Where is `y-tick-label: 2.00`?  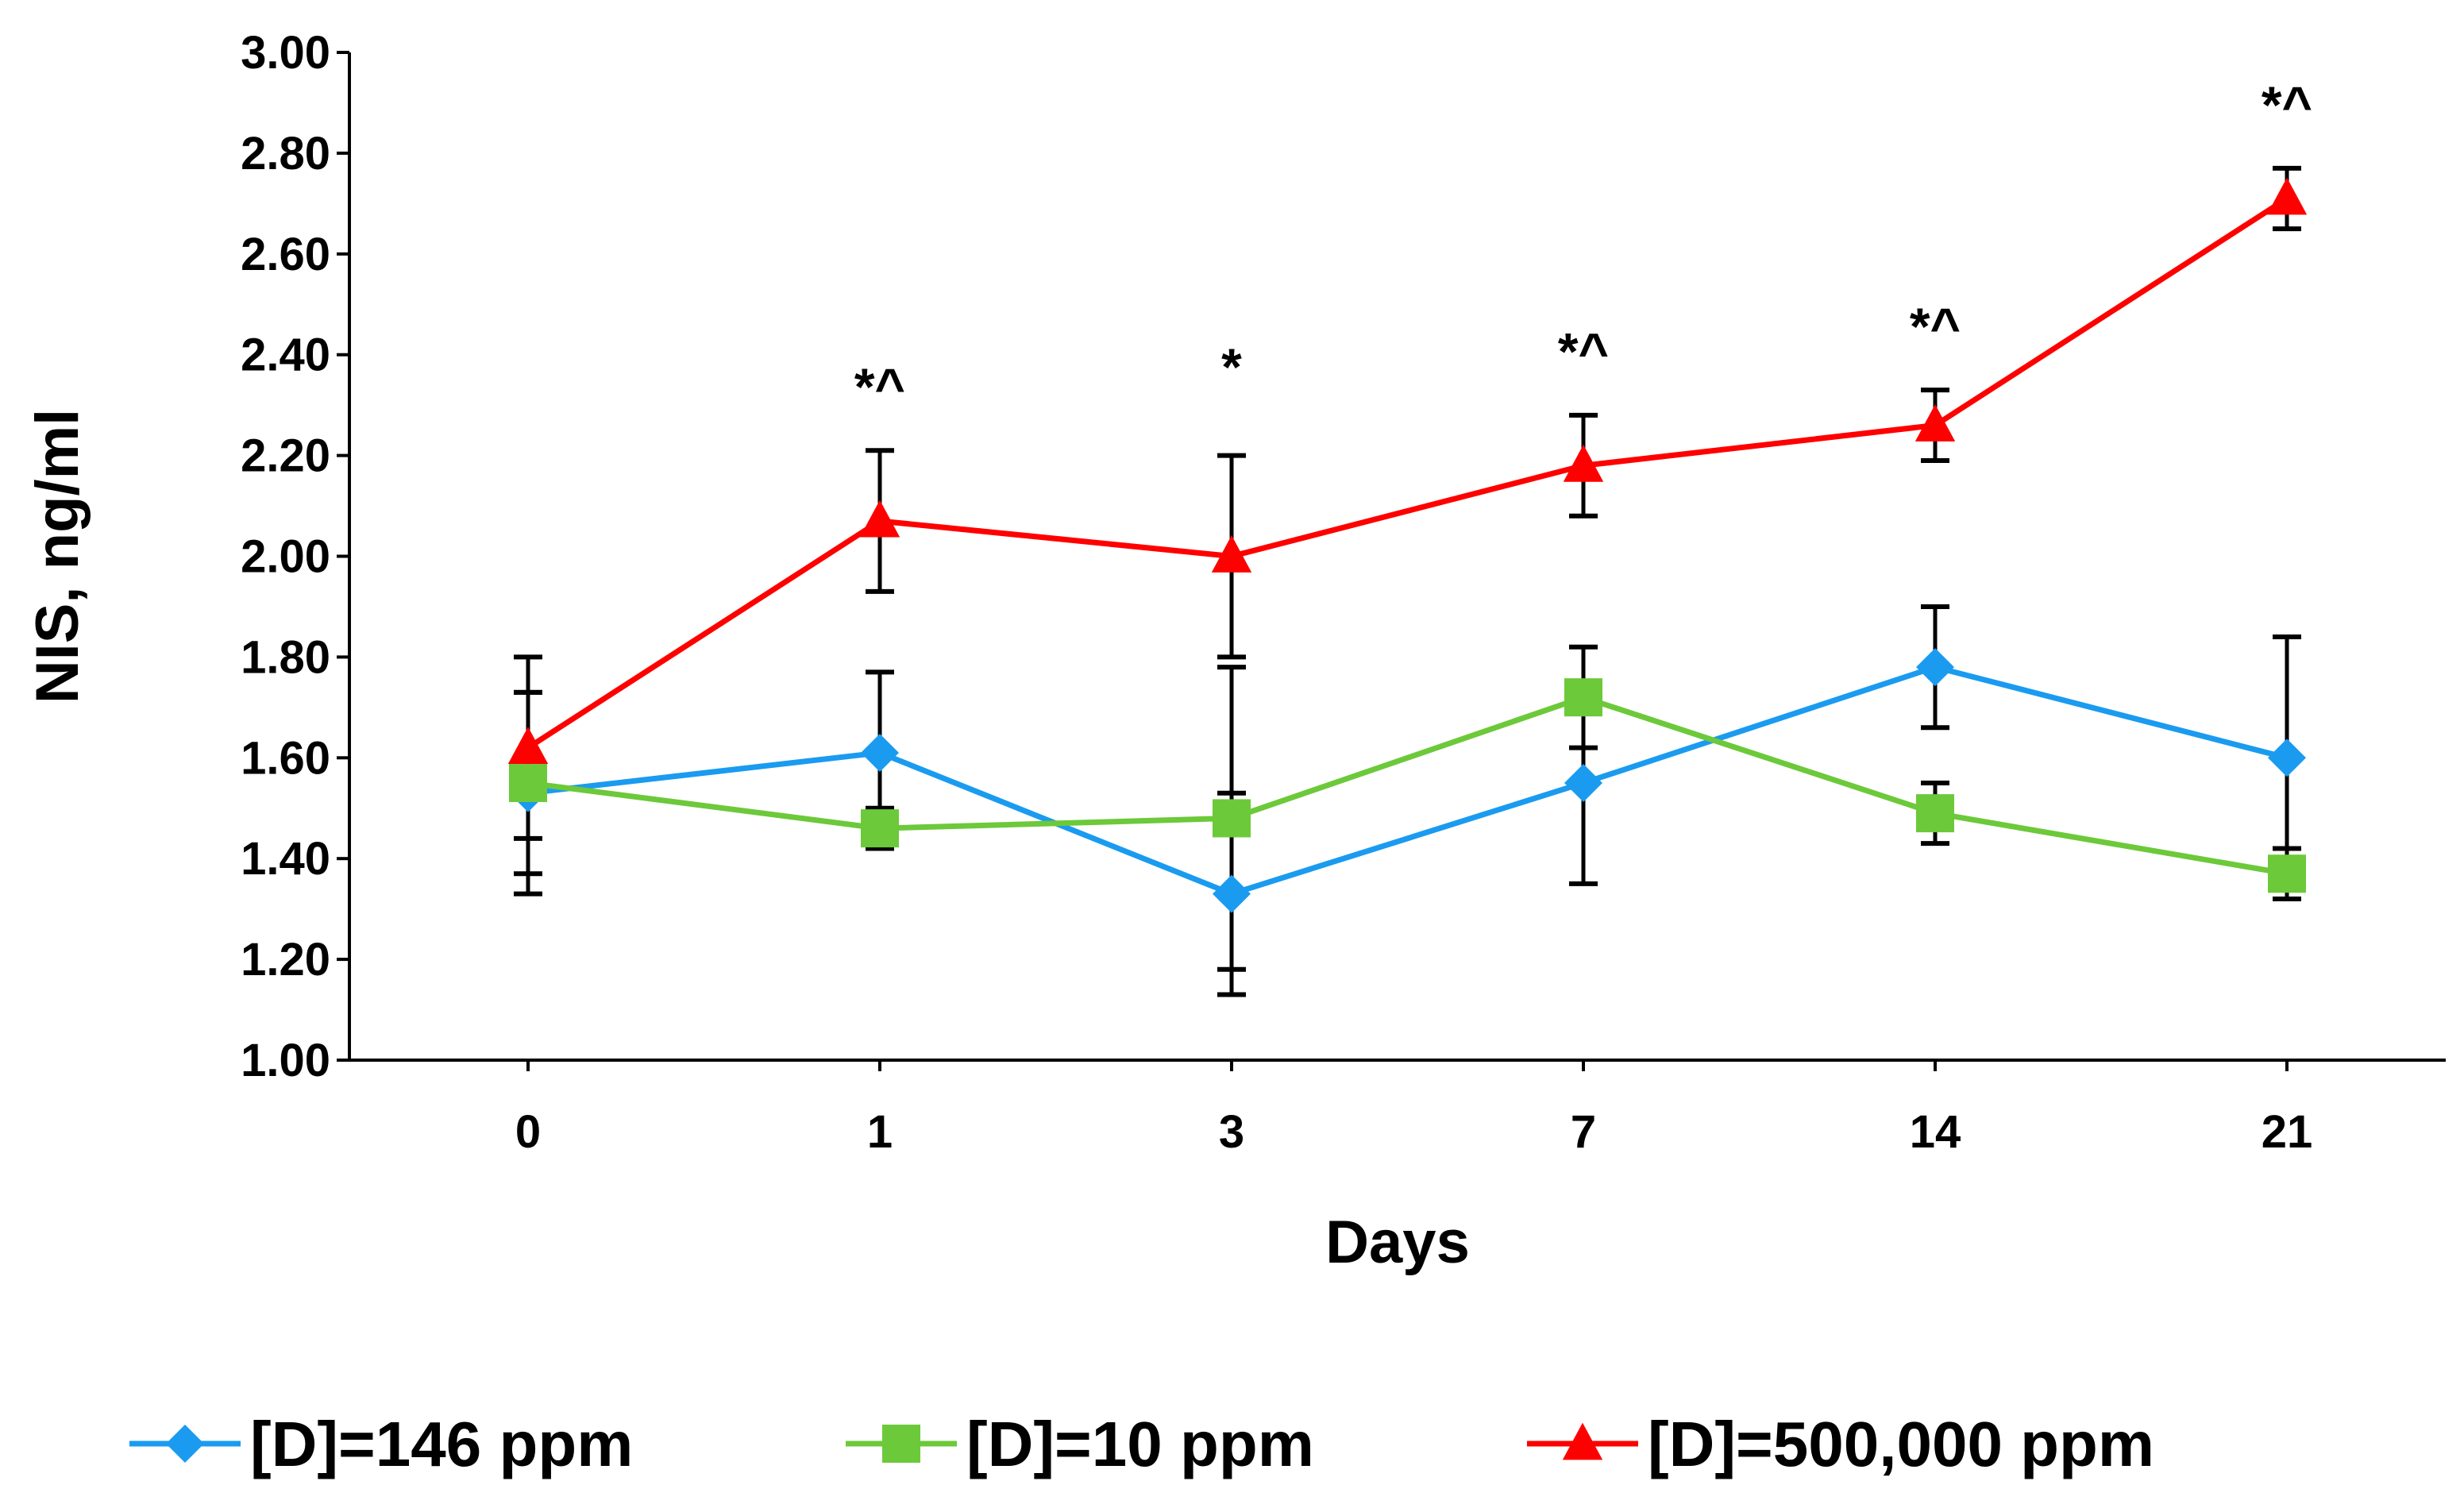
y-tick-label: 2.00 is located at coordinates (285, 557).